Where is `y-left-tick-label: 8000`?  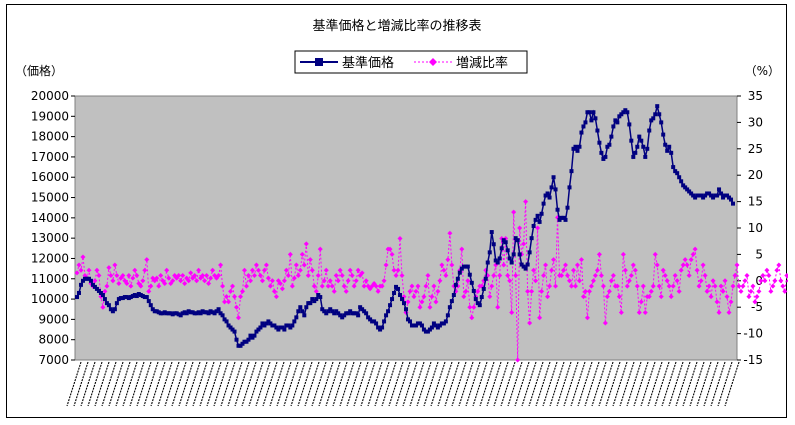 y-left-tick-label: 8000 is located at coordinates (53, 340).